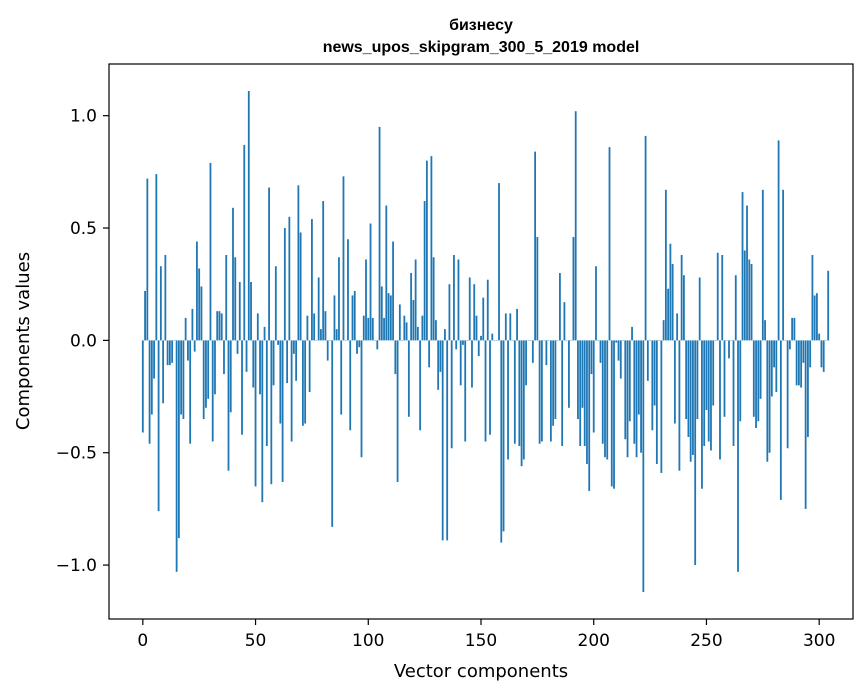 The width and height of the screenshot is (867, 696). Describe the element at coordinates (481, 47) in the screenshot. I see `chart-title-line2: news_upos_skipgram_300_5_2019 model` at that location.